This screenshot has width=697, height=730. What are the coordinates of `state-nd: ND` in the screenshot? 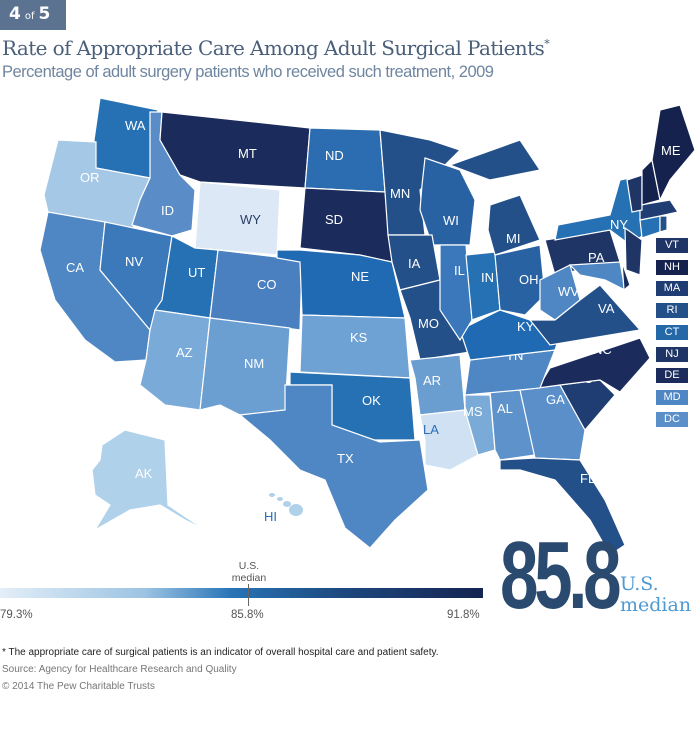 It's located at (345, 160).